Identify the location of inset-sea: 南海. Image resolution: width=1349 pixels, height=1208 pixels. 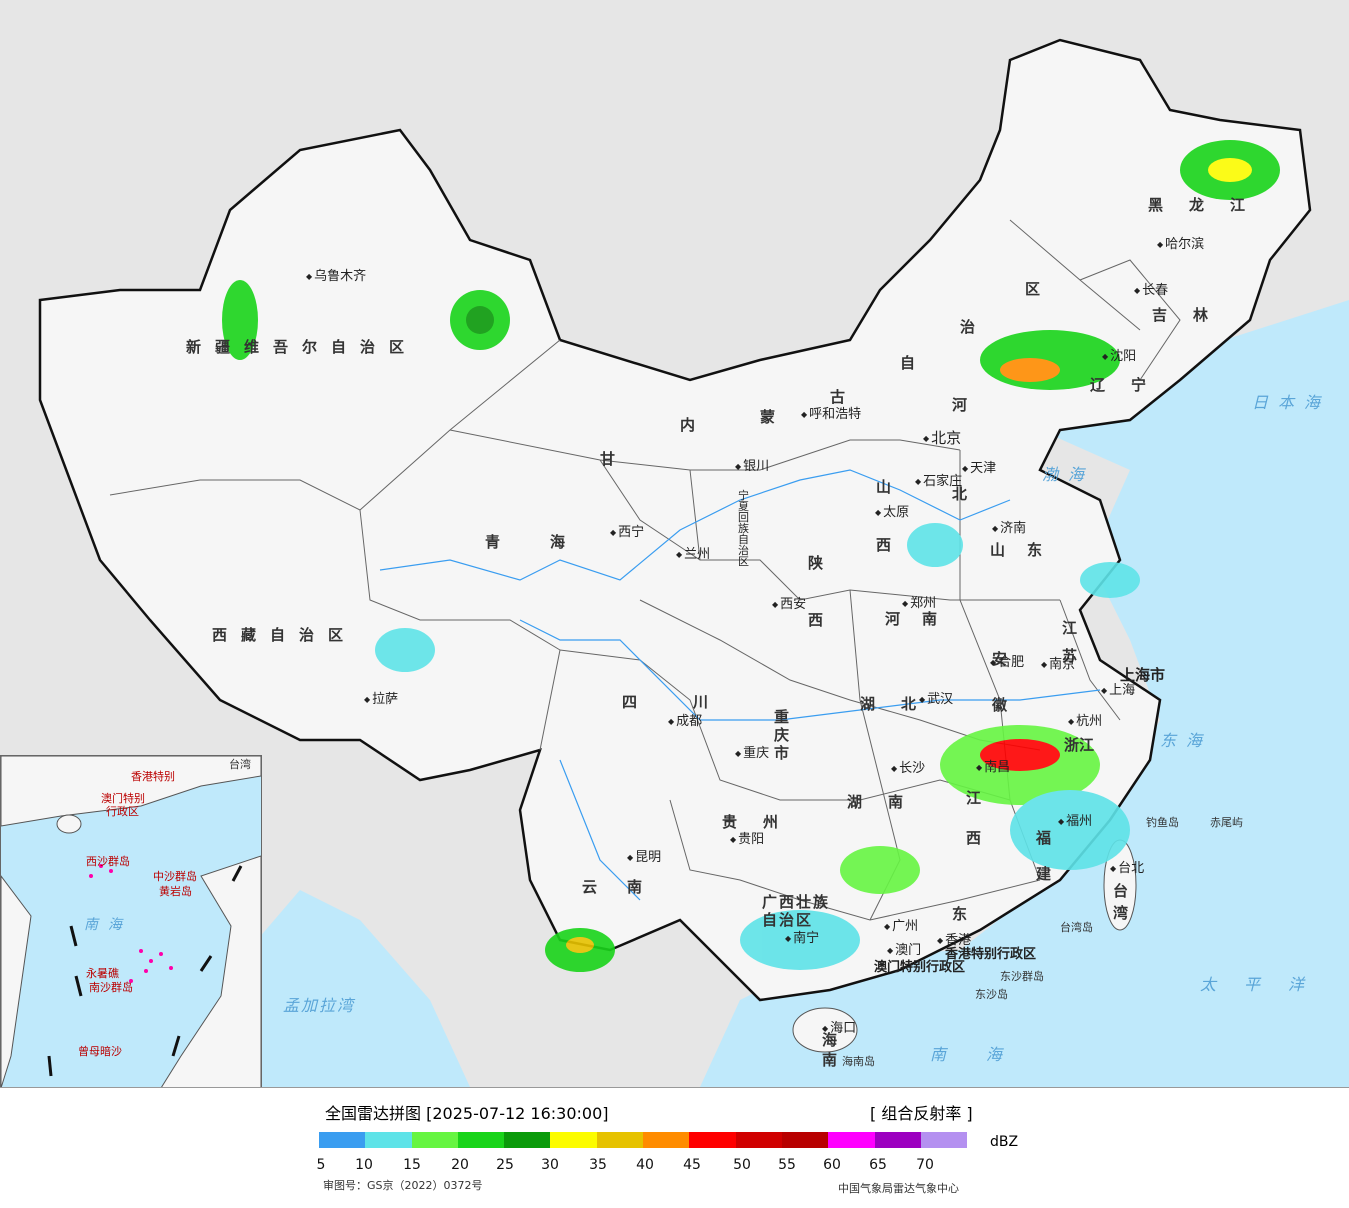
(108, 925).